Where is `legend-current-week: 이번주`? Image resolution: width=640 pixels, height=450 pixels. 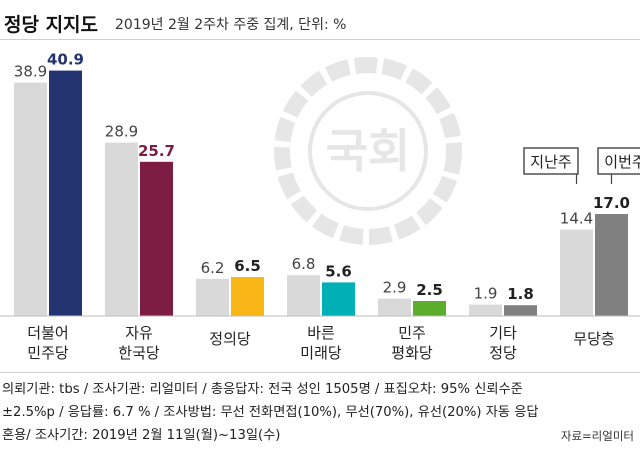 legend-current-week: 이번주 is located at coordinates (618, 165).